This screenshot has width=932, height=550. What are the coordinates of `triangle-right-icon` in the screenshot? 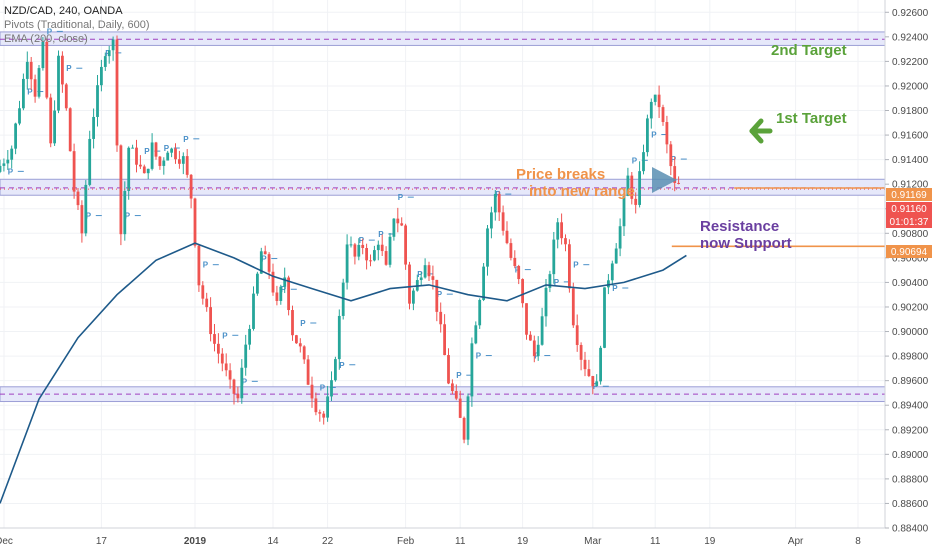 It's located at (664, 180).